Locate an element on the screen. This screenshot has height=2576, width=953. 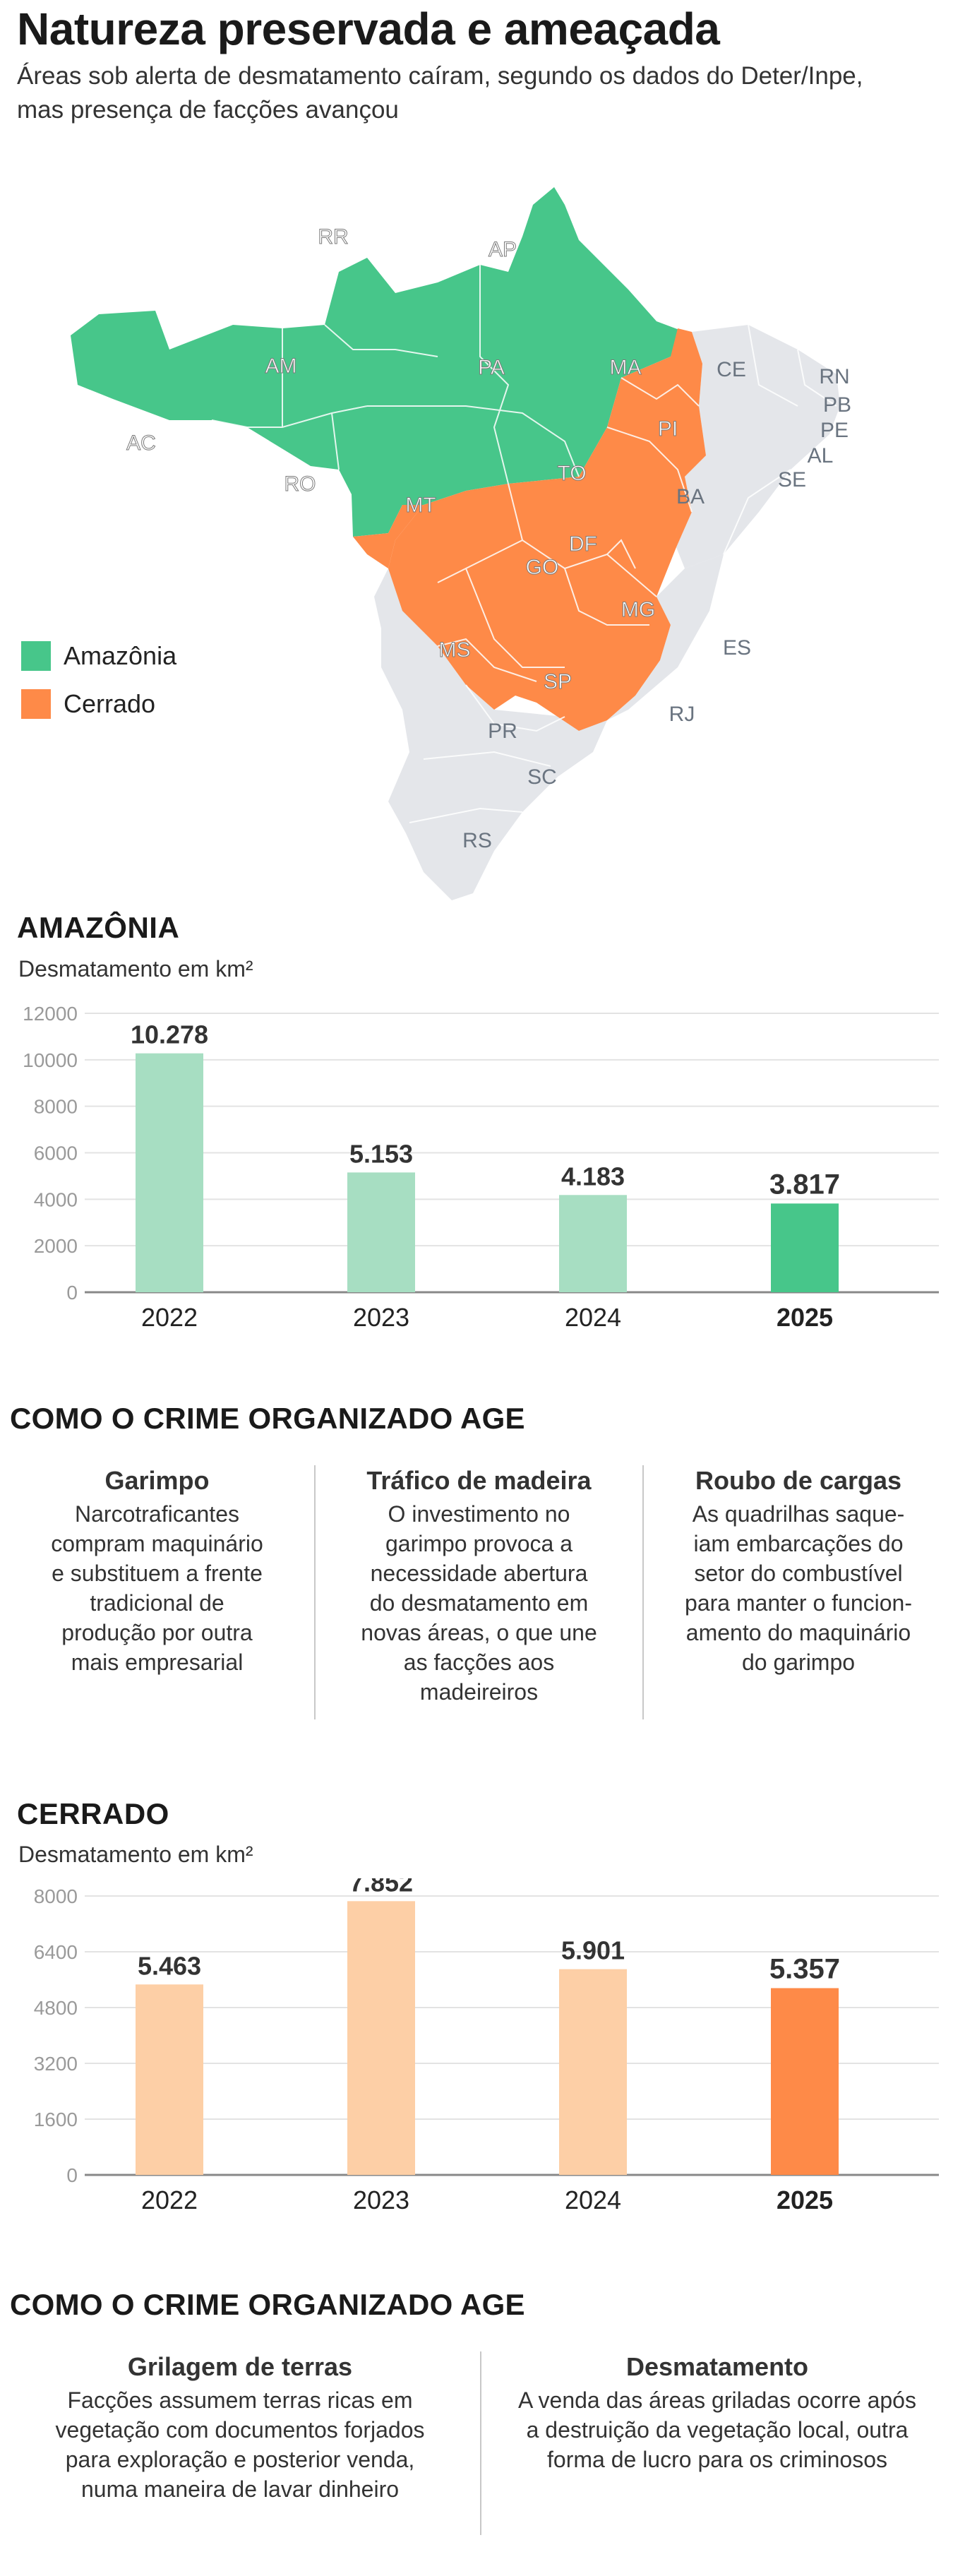
text-line: e substituem a frente is located at coordinates (157, 1573).